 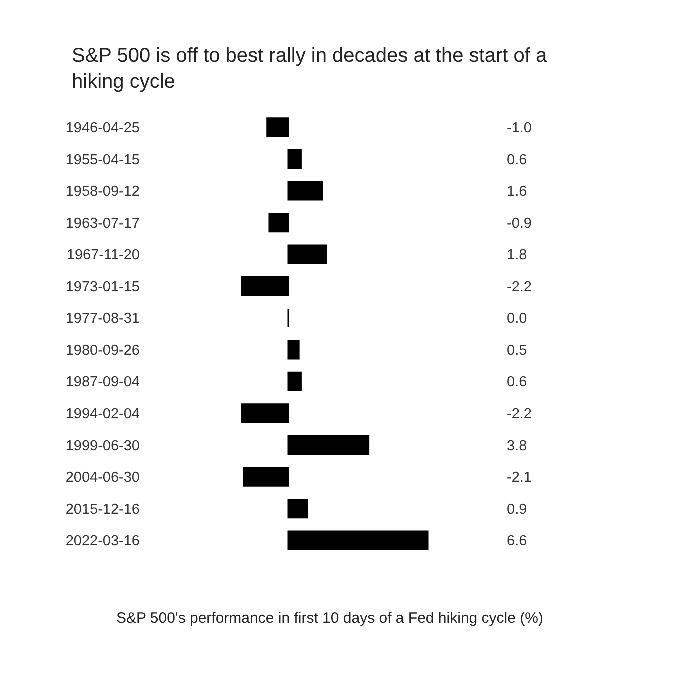 I want to click on y-tick-label: 1994-02-04, so click(x=103, y=414).